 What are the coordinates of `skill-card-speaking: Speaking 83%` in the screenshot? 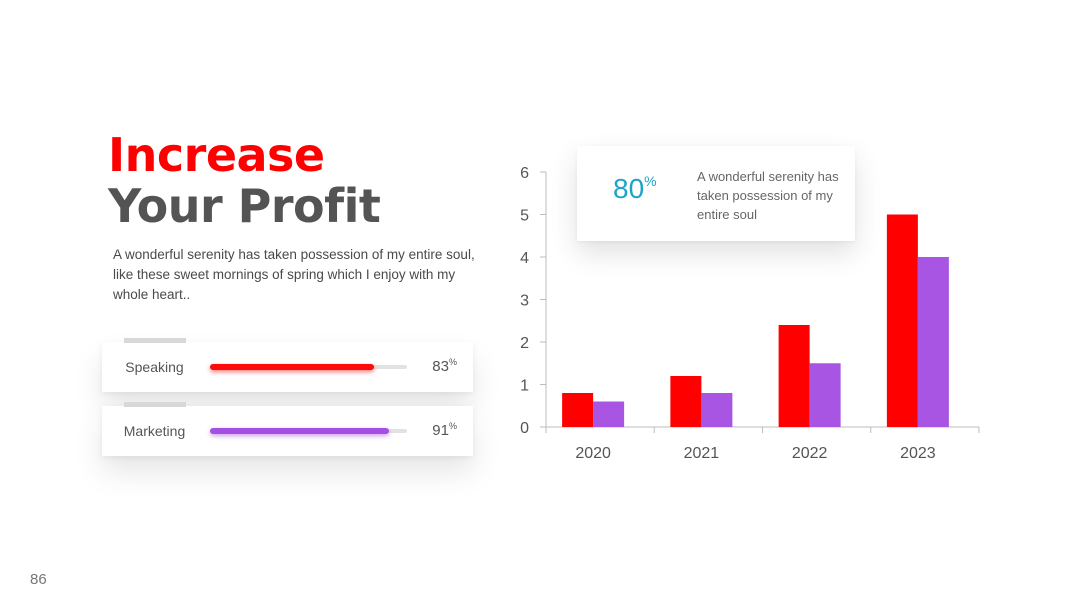 It's located at (287, 365).